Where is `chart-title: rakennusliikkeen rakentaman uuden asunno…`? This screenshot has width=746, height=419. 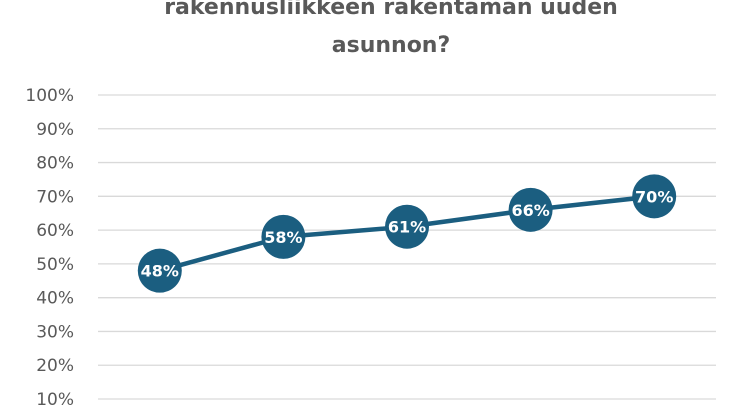
chart-title: rakennusliikkeen rakentaman uuden asunno… is located at coordinates (391, 29).